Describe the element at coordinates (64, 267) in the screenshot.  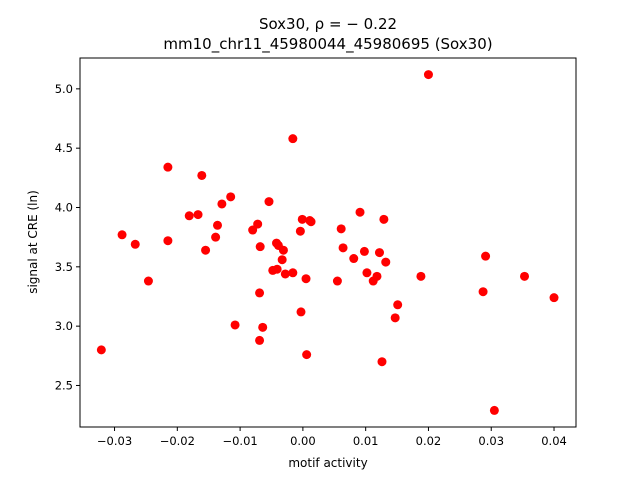
I see `y-tick-label: 3.5` at that location.